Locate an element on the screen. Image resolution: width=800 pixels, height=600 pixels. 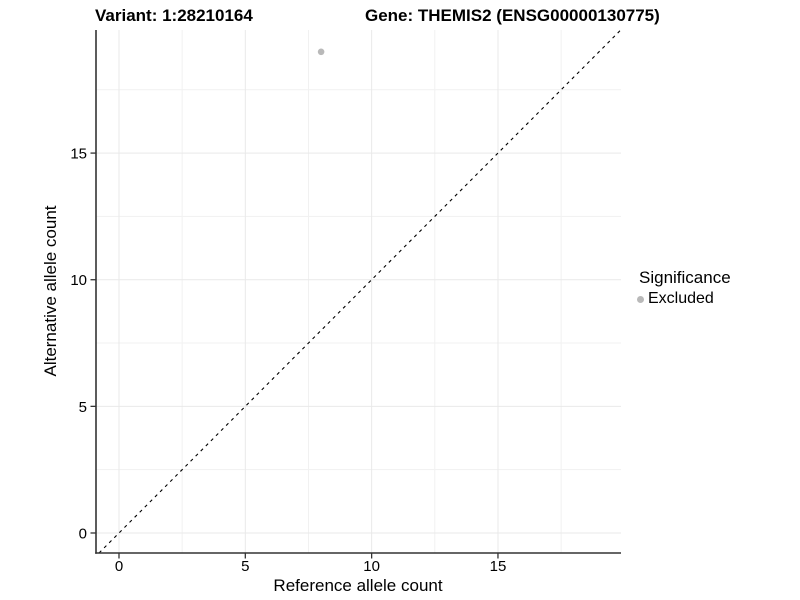
y-tick-label: 0 is located at coordinates (83, 533).